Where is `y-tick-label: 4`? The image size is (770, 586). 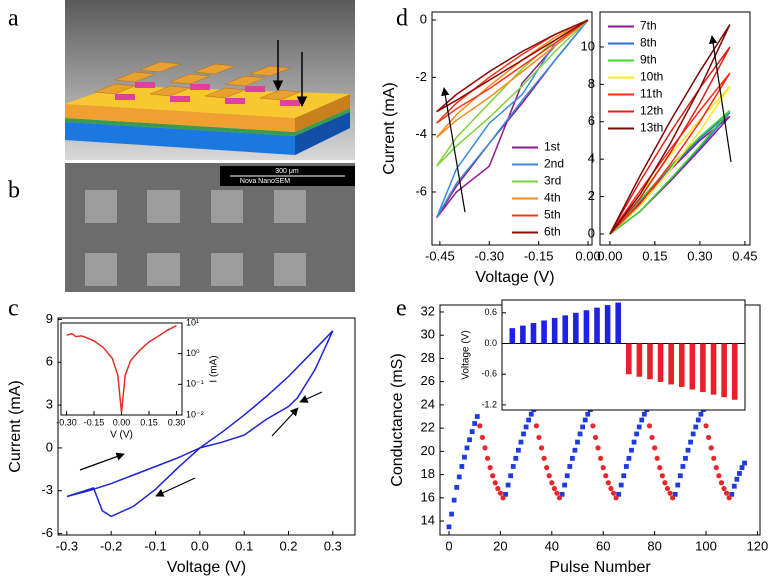
y-tick-label: 4 is located at coordinates (591, 158).